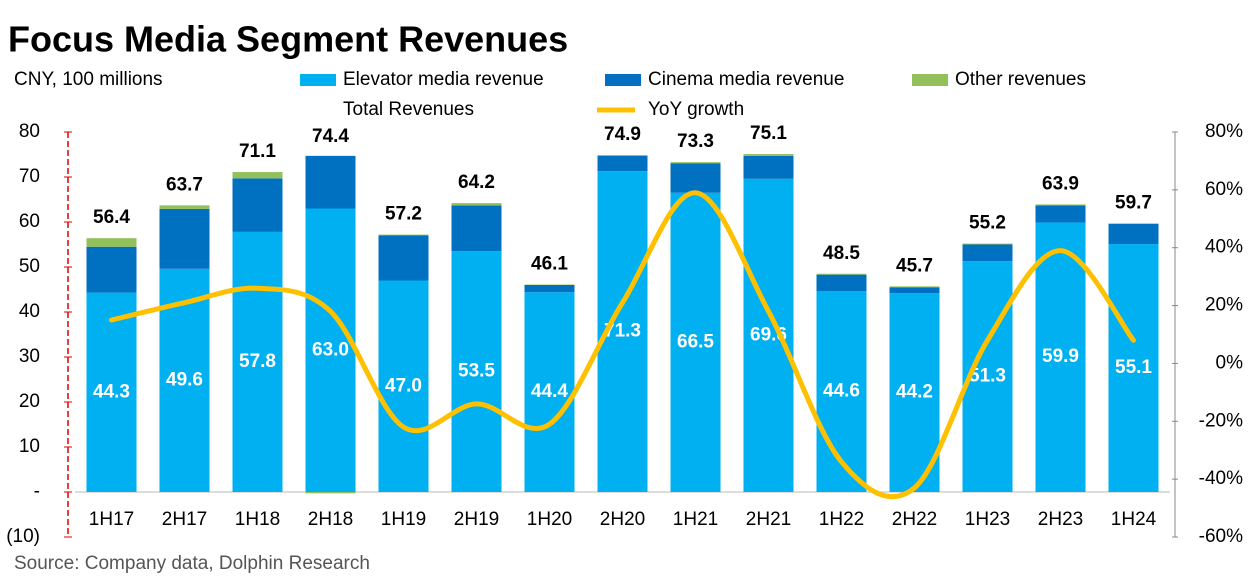 The width and height of the screenshot is (1258, 586). What do you see at coordinates (987, 376) in the screenshot?
I see `value-label: 51.3` at bounding box center [987, 376].